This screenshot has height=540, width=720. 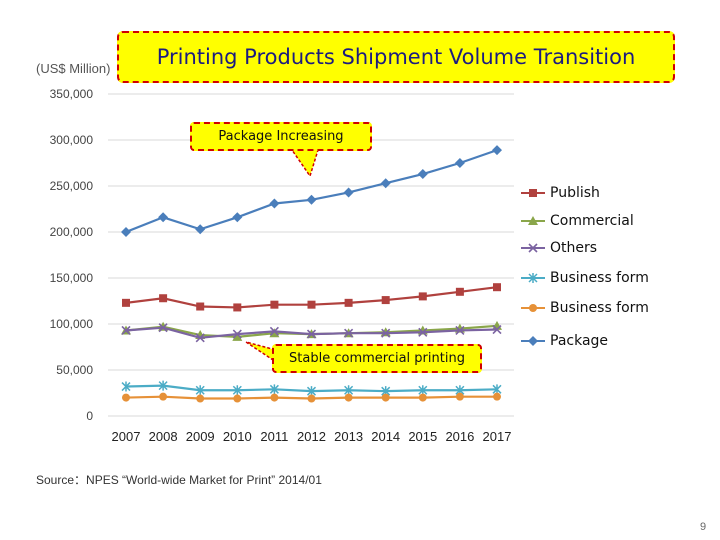 What do you see at coordinates (574, 248) in the screenshot?
I see `legend-label: Others` at bounding box center [574, 248].